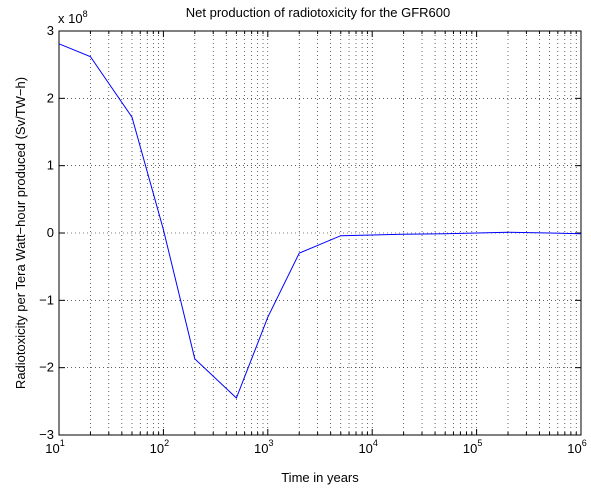 This screenshot has width=591, height=488. Describe the element at coordinates (46, 367) in the screenshot. I see `y-tick-label: −2` at that location.